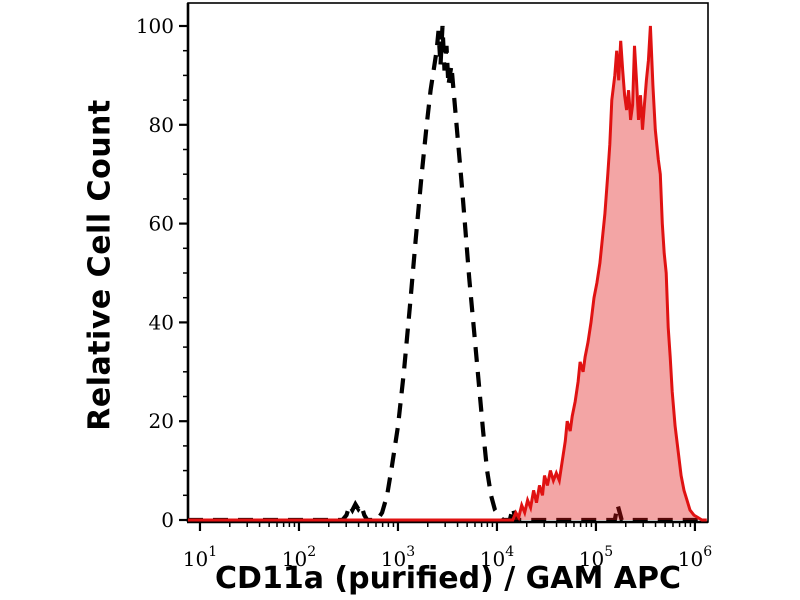 Image resolution: width=800 pixels, height=600 pixels. I want to click on y-tick-label: 40, so click(161, 322).